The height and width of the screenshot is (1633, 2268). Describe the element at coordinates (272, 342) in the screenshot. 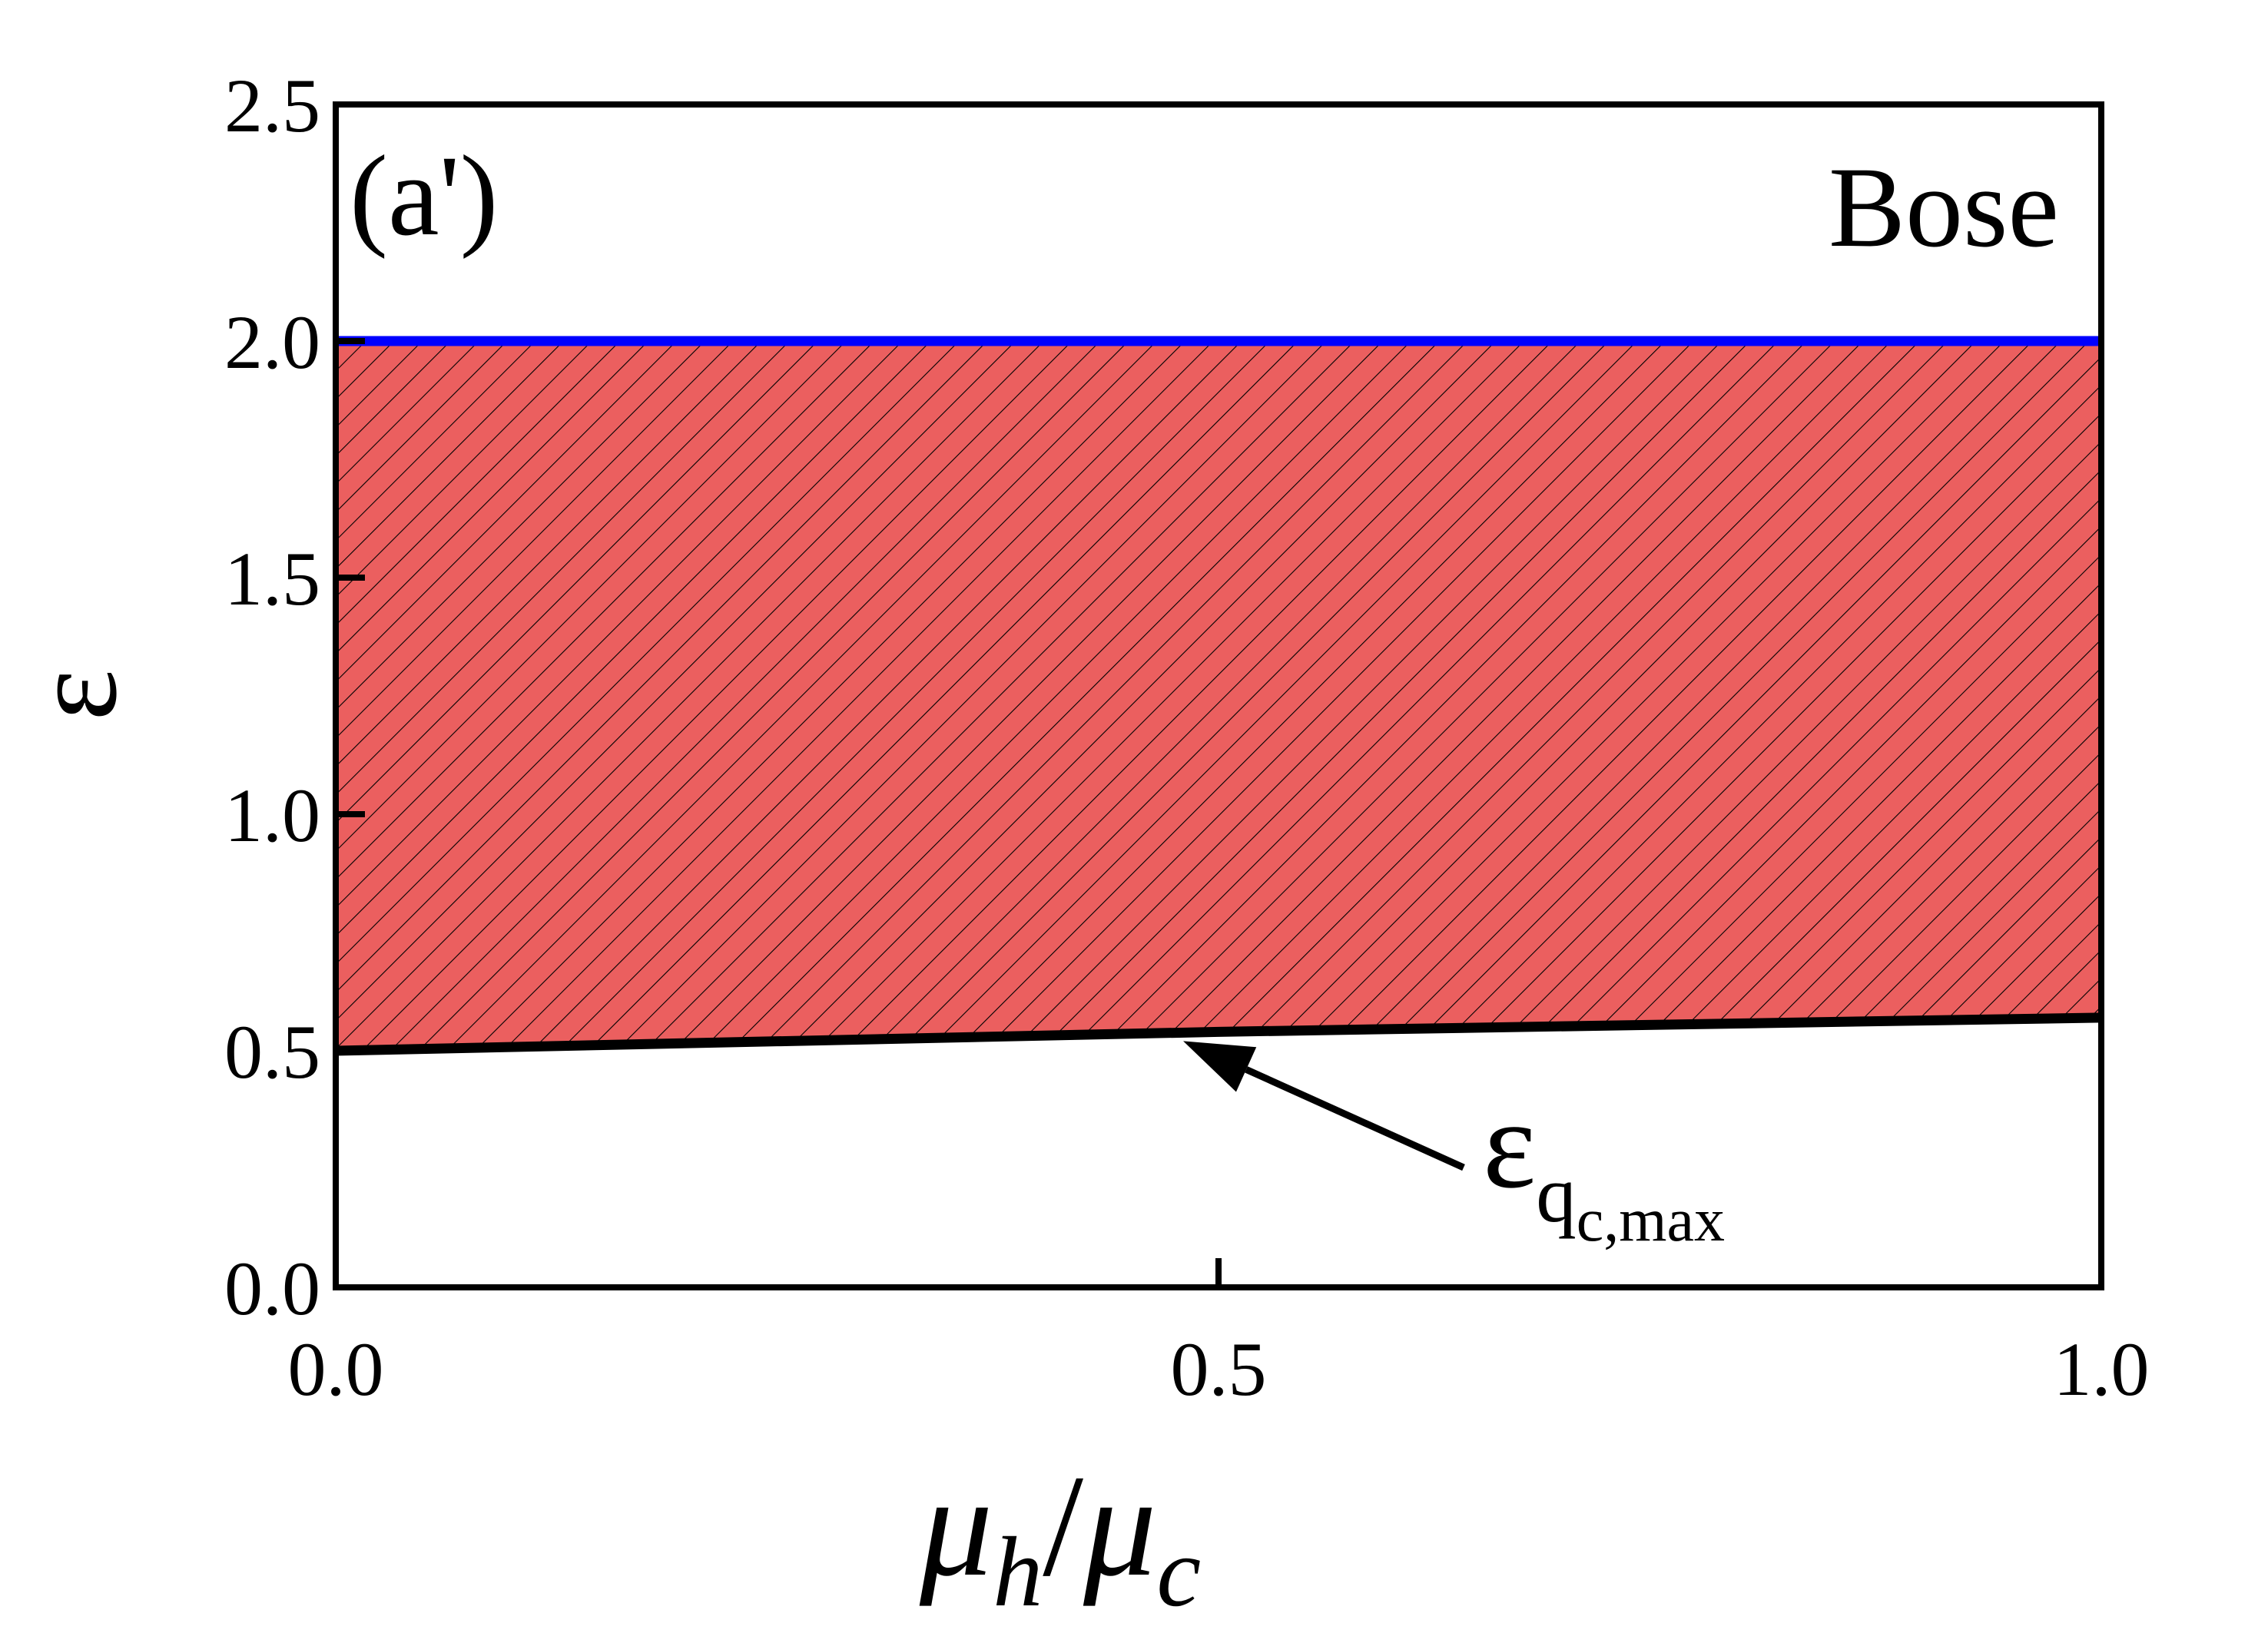

I see `y-tick-label: 2.0` at that location.